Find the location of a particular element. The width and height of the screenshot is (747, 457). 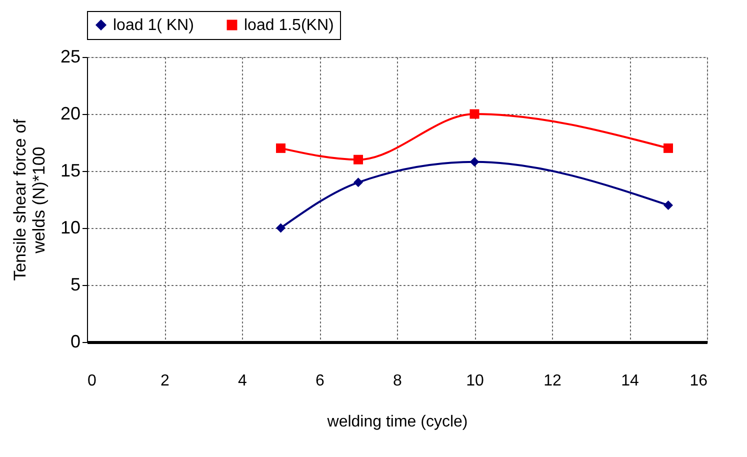

x-tick-label: 16 is located at coordinates (699, 381).